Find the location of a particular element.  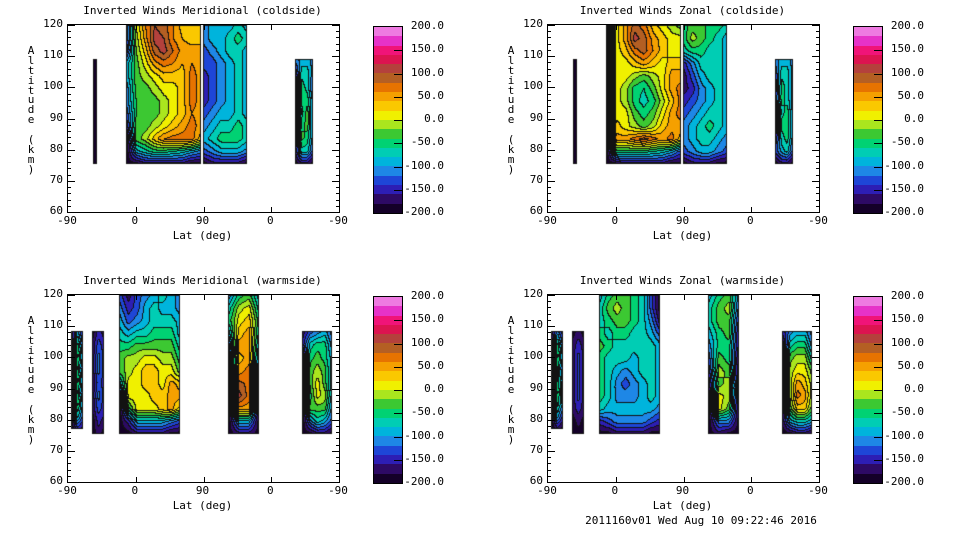

x-tick-label: -90 is located at coordinates (338, 490).